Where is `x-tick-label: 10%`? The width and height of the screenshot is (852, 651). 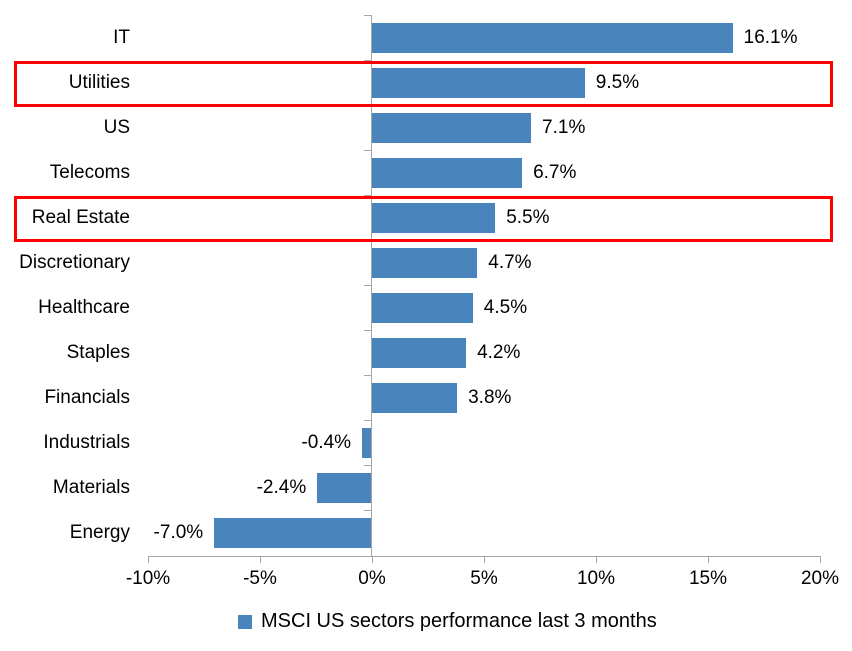 x-tick-label: 10% is located at coordinates (596, 578).